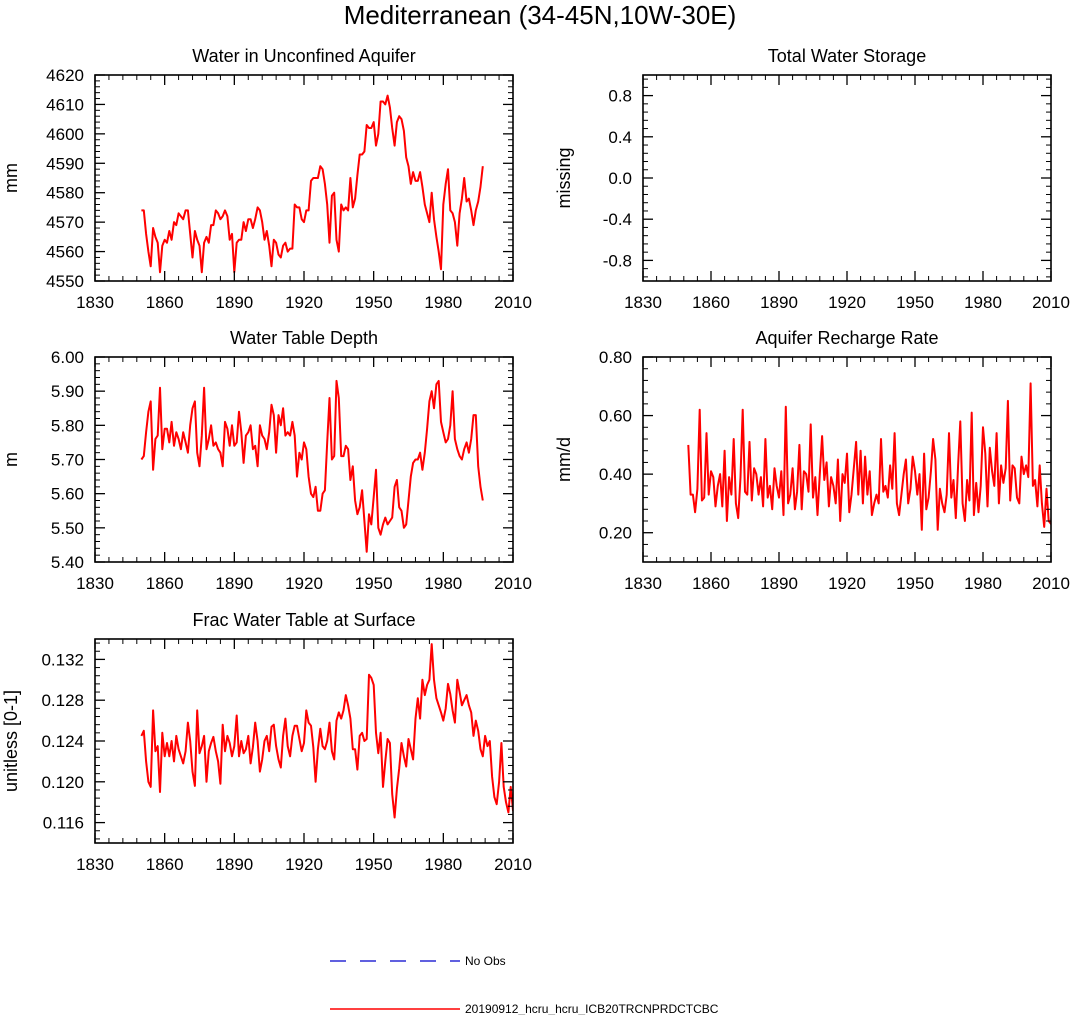 This screenshot has height=1015, width=1075. What do you see at coordinates (617, 260) in the screenshot?
I see `y-tick-label: -0.8` at bounding box center [617, 260].